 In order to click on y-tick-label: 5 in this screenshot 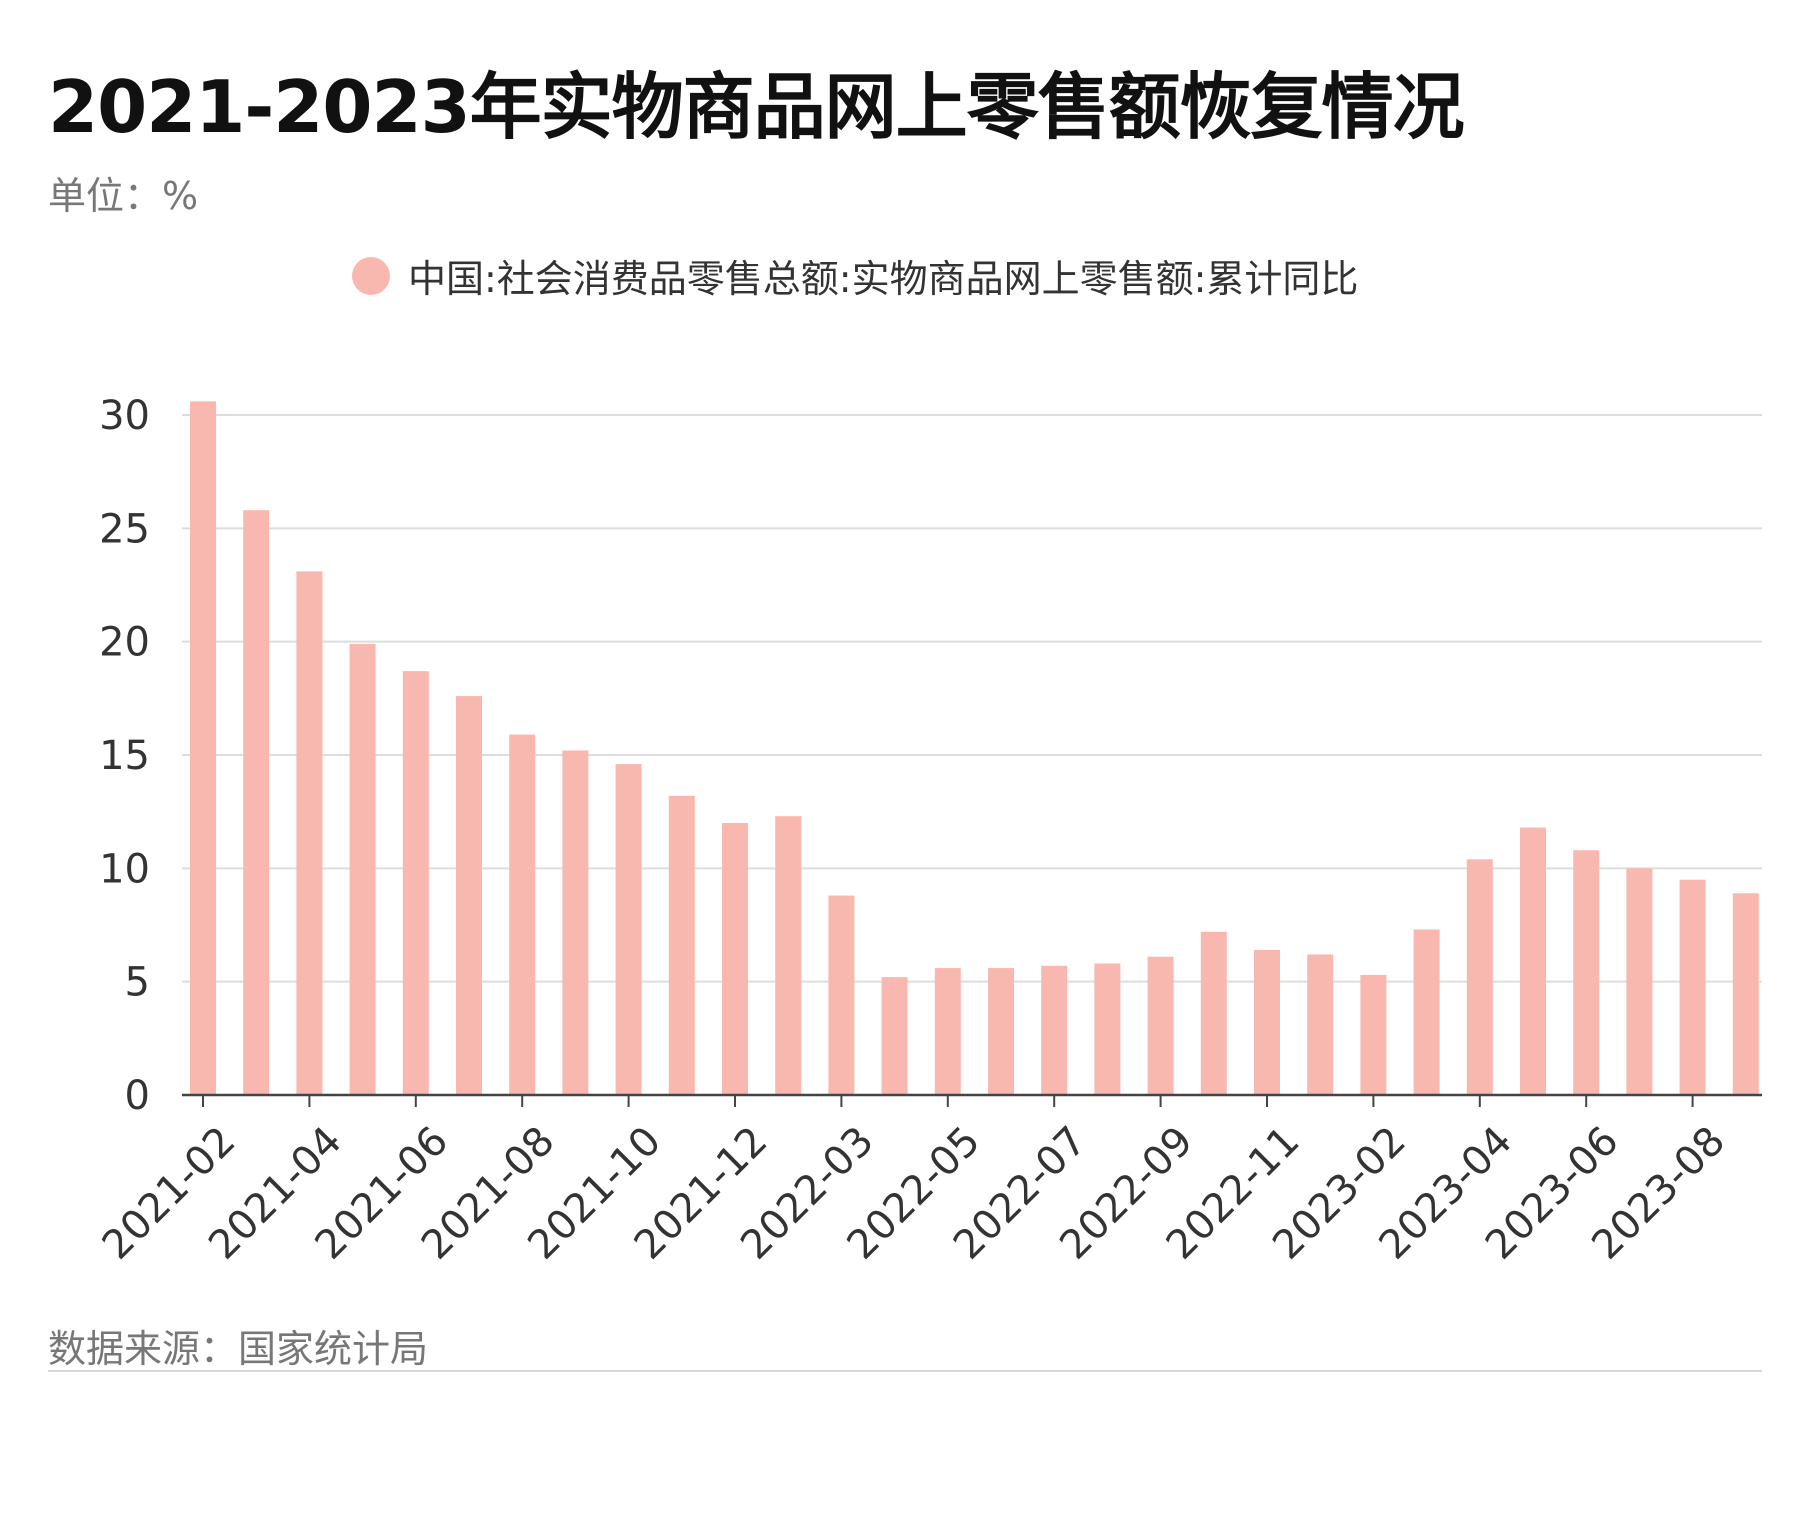, I will do `click(137, 983)`.